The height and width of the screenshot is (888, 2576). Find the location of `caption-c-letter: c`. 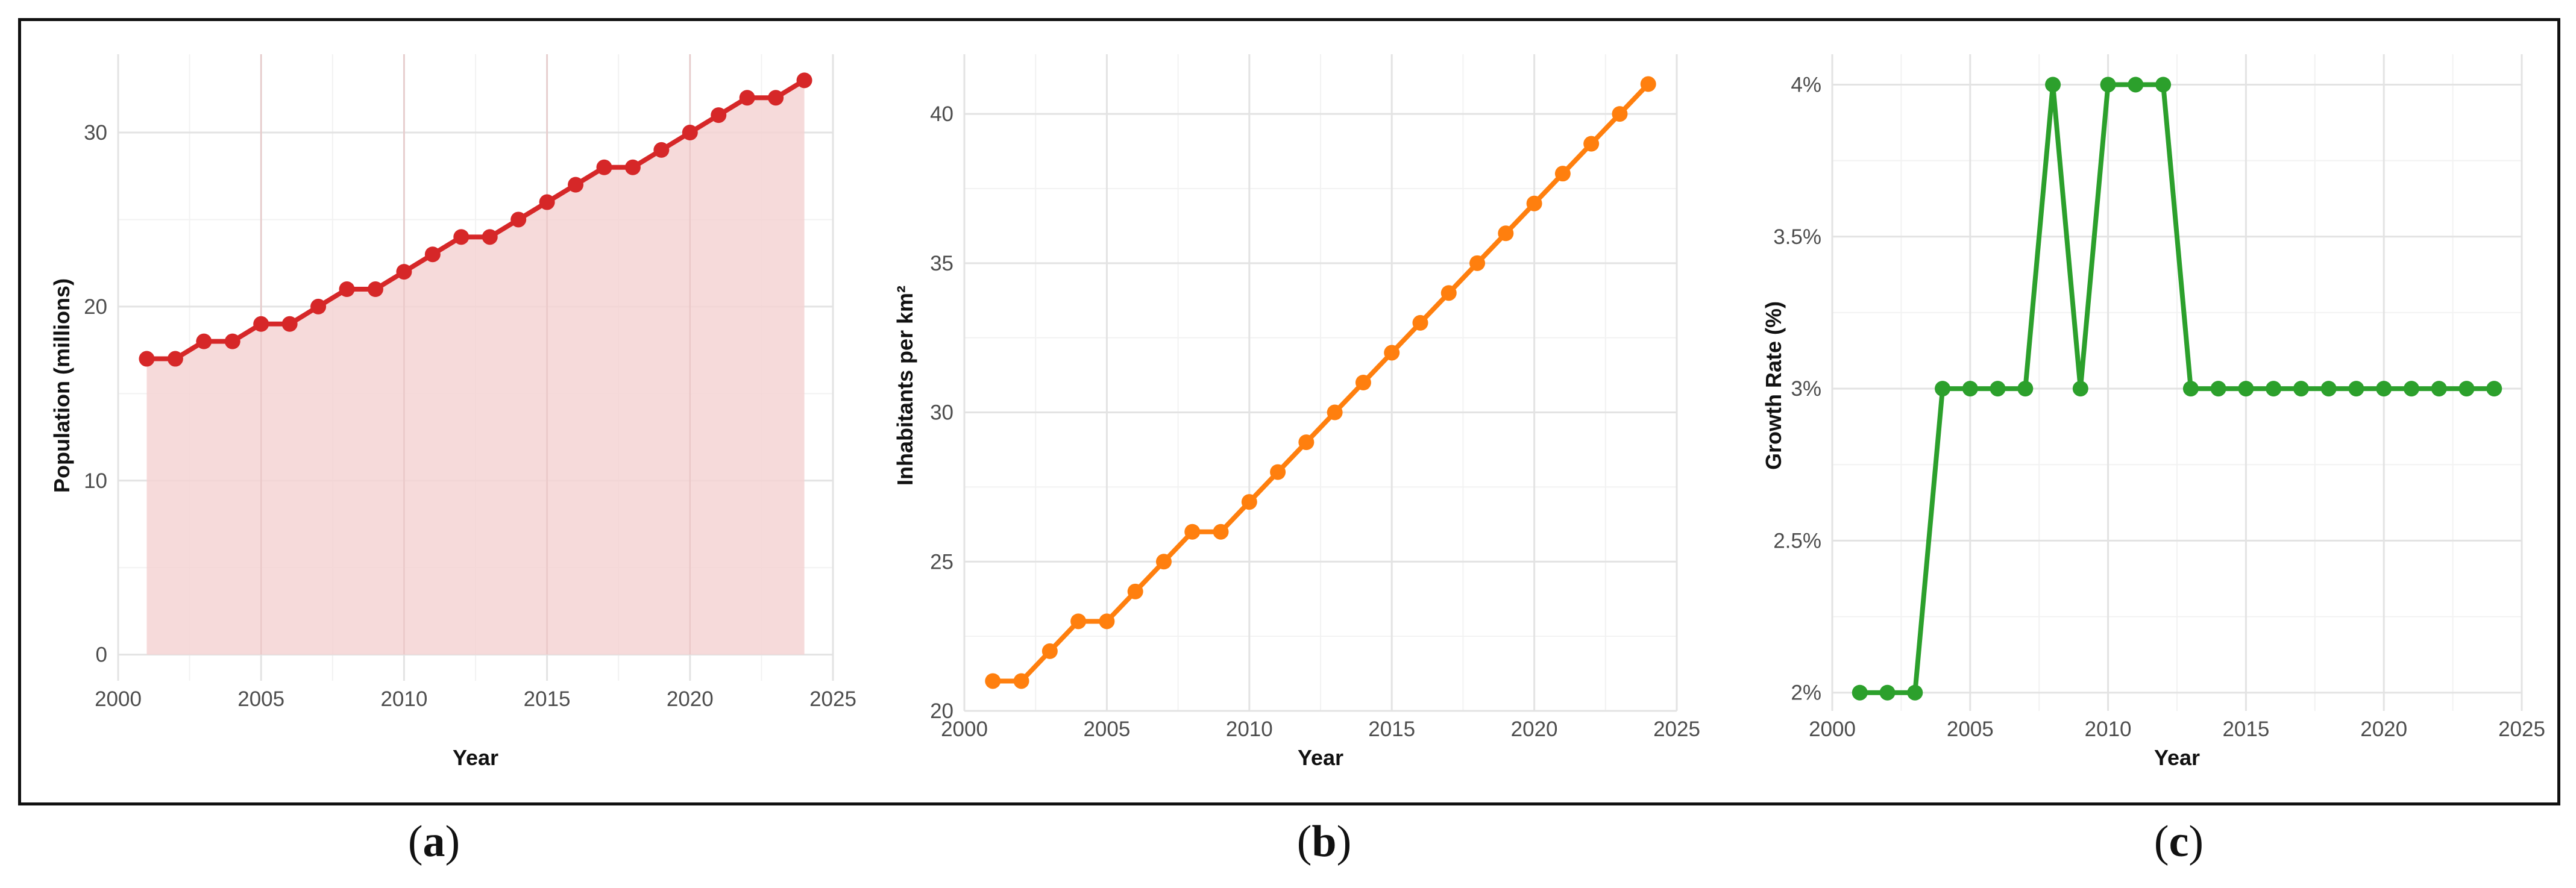

caption-c-letter: c is located at coordinates (2179, 841).